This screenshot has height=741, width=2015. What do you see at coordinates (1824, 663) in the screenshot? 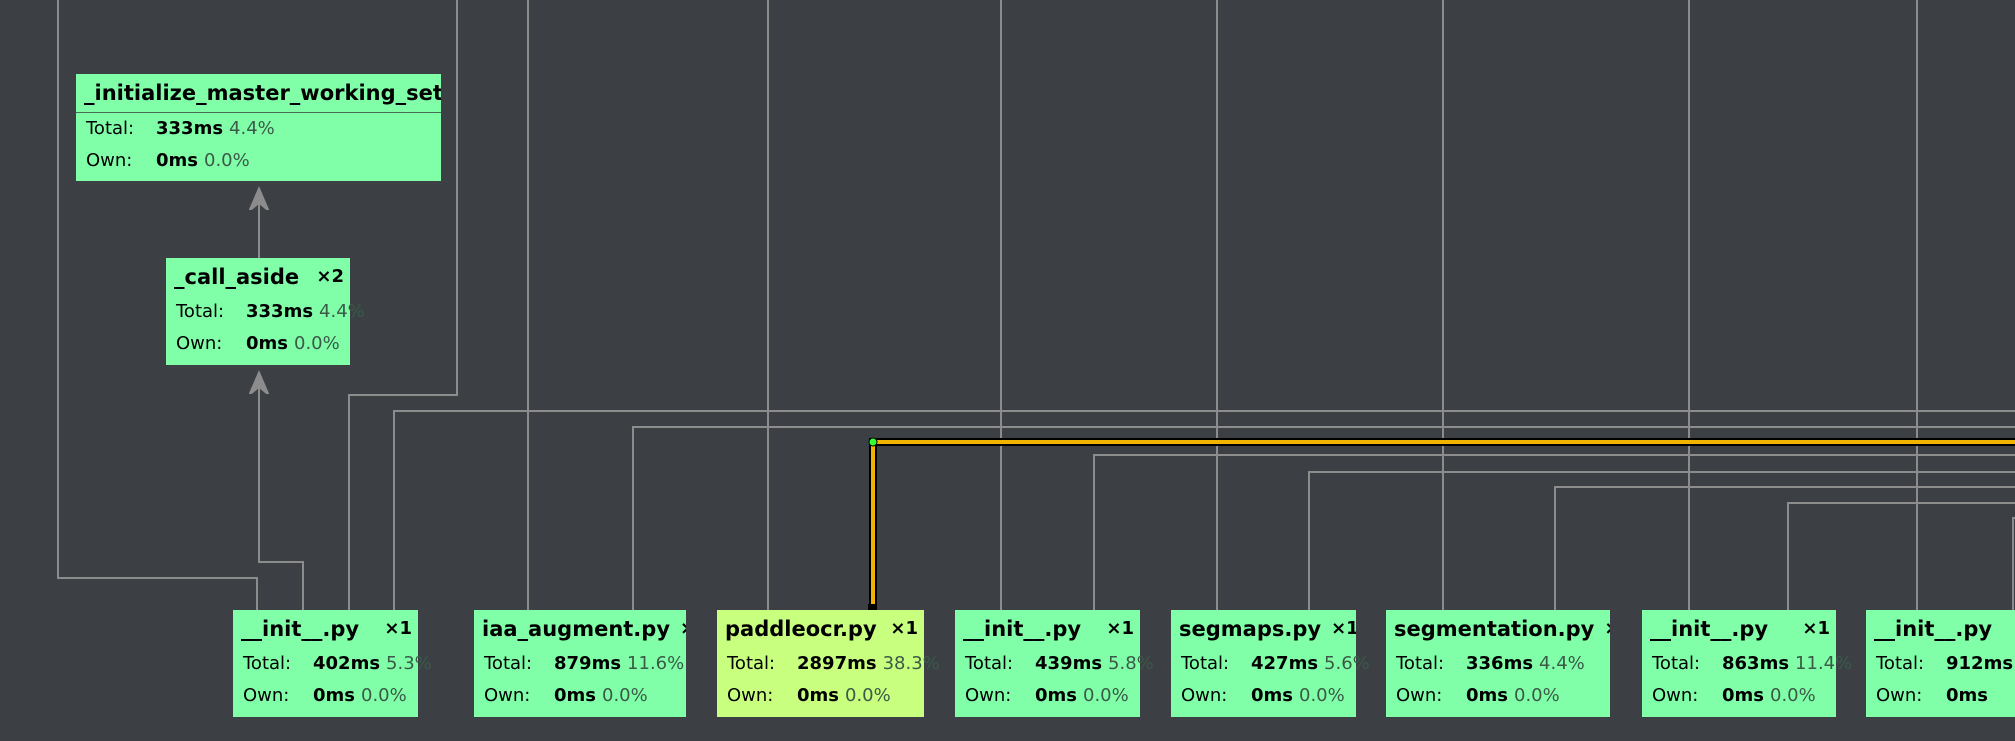
I see `node-total-percent: 11.4%` at bounding box center [1824, 663].